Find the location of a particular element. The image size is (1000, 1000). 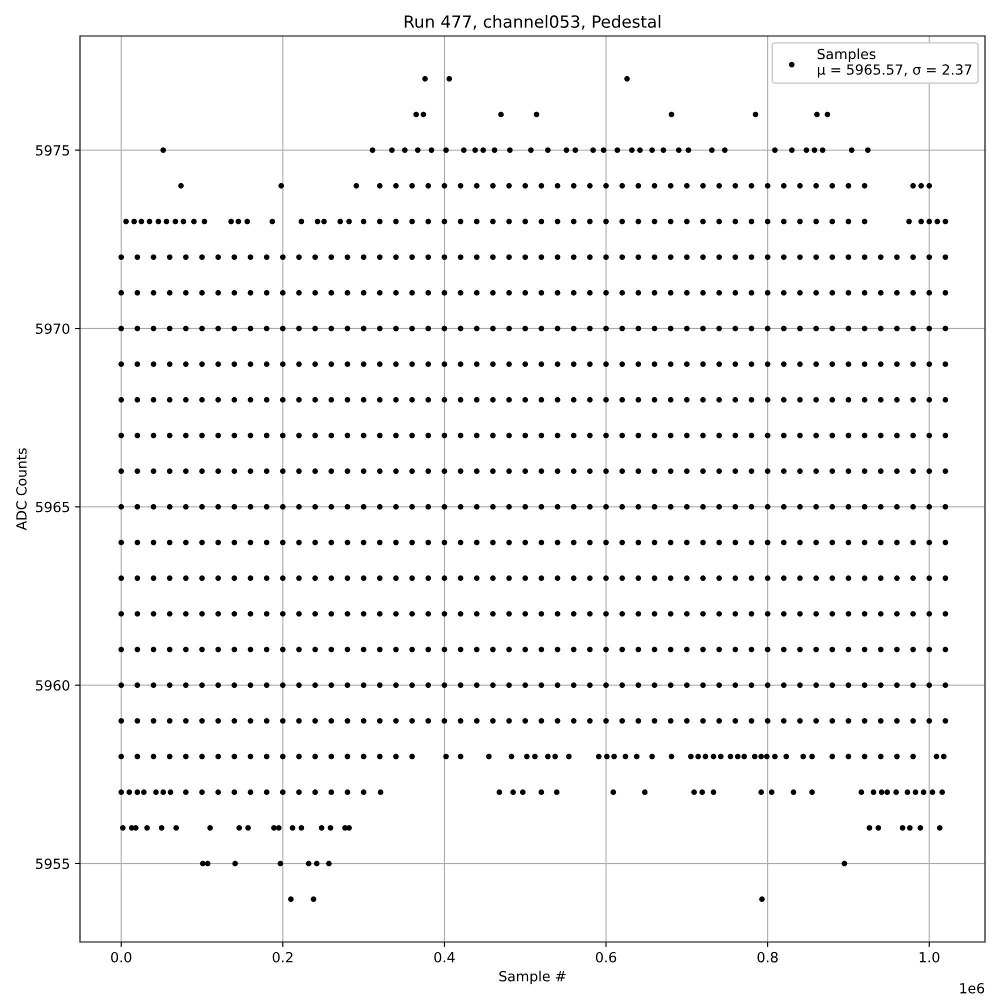

x-tick-label: 0.4 is located at coordinates (444, 957).